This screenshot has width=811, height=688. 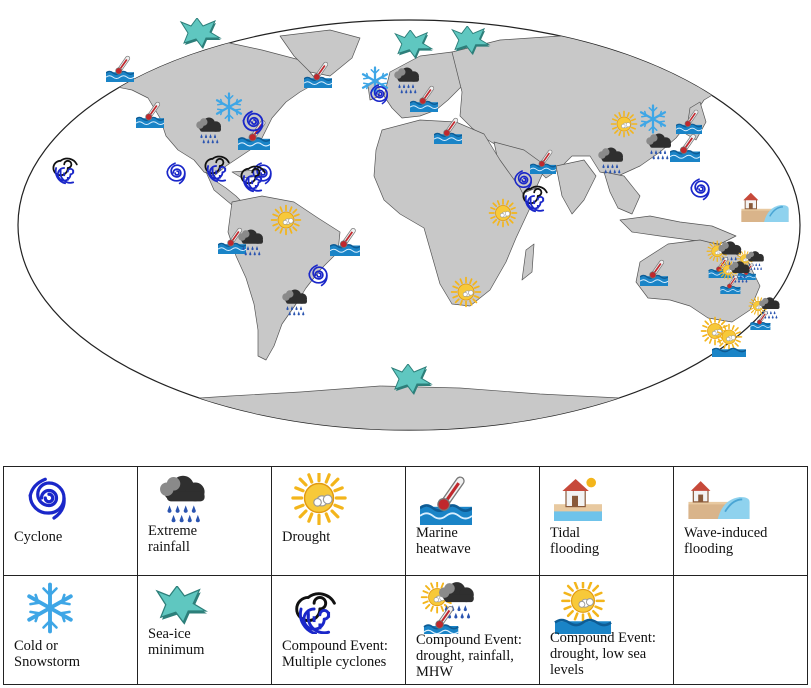 What do you see at coordinates (528, 262) in the screenshot?
I see `land-madagascar` at bounding box center [528, 262].